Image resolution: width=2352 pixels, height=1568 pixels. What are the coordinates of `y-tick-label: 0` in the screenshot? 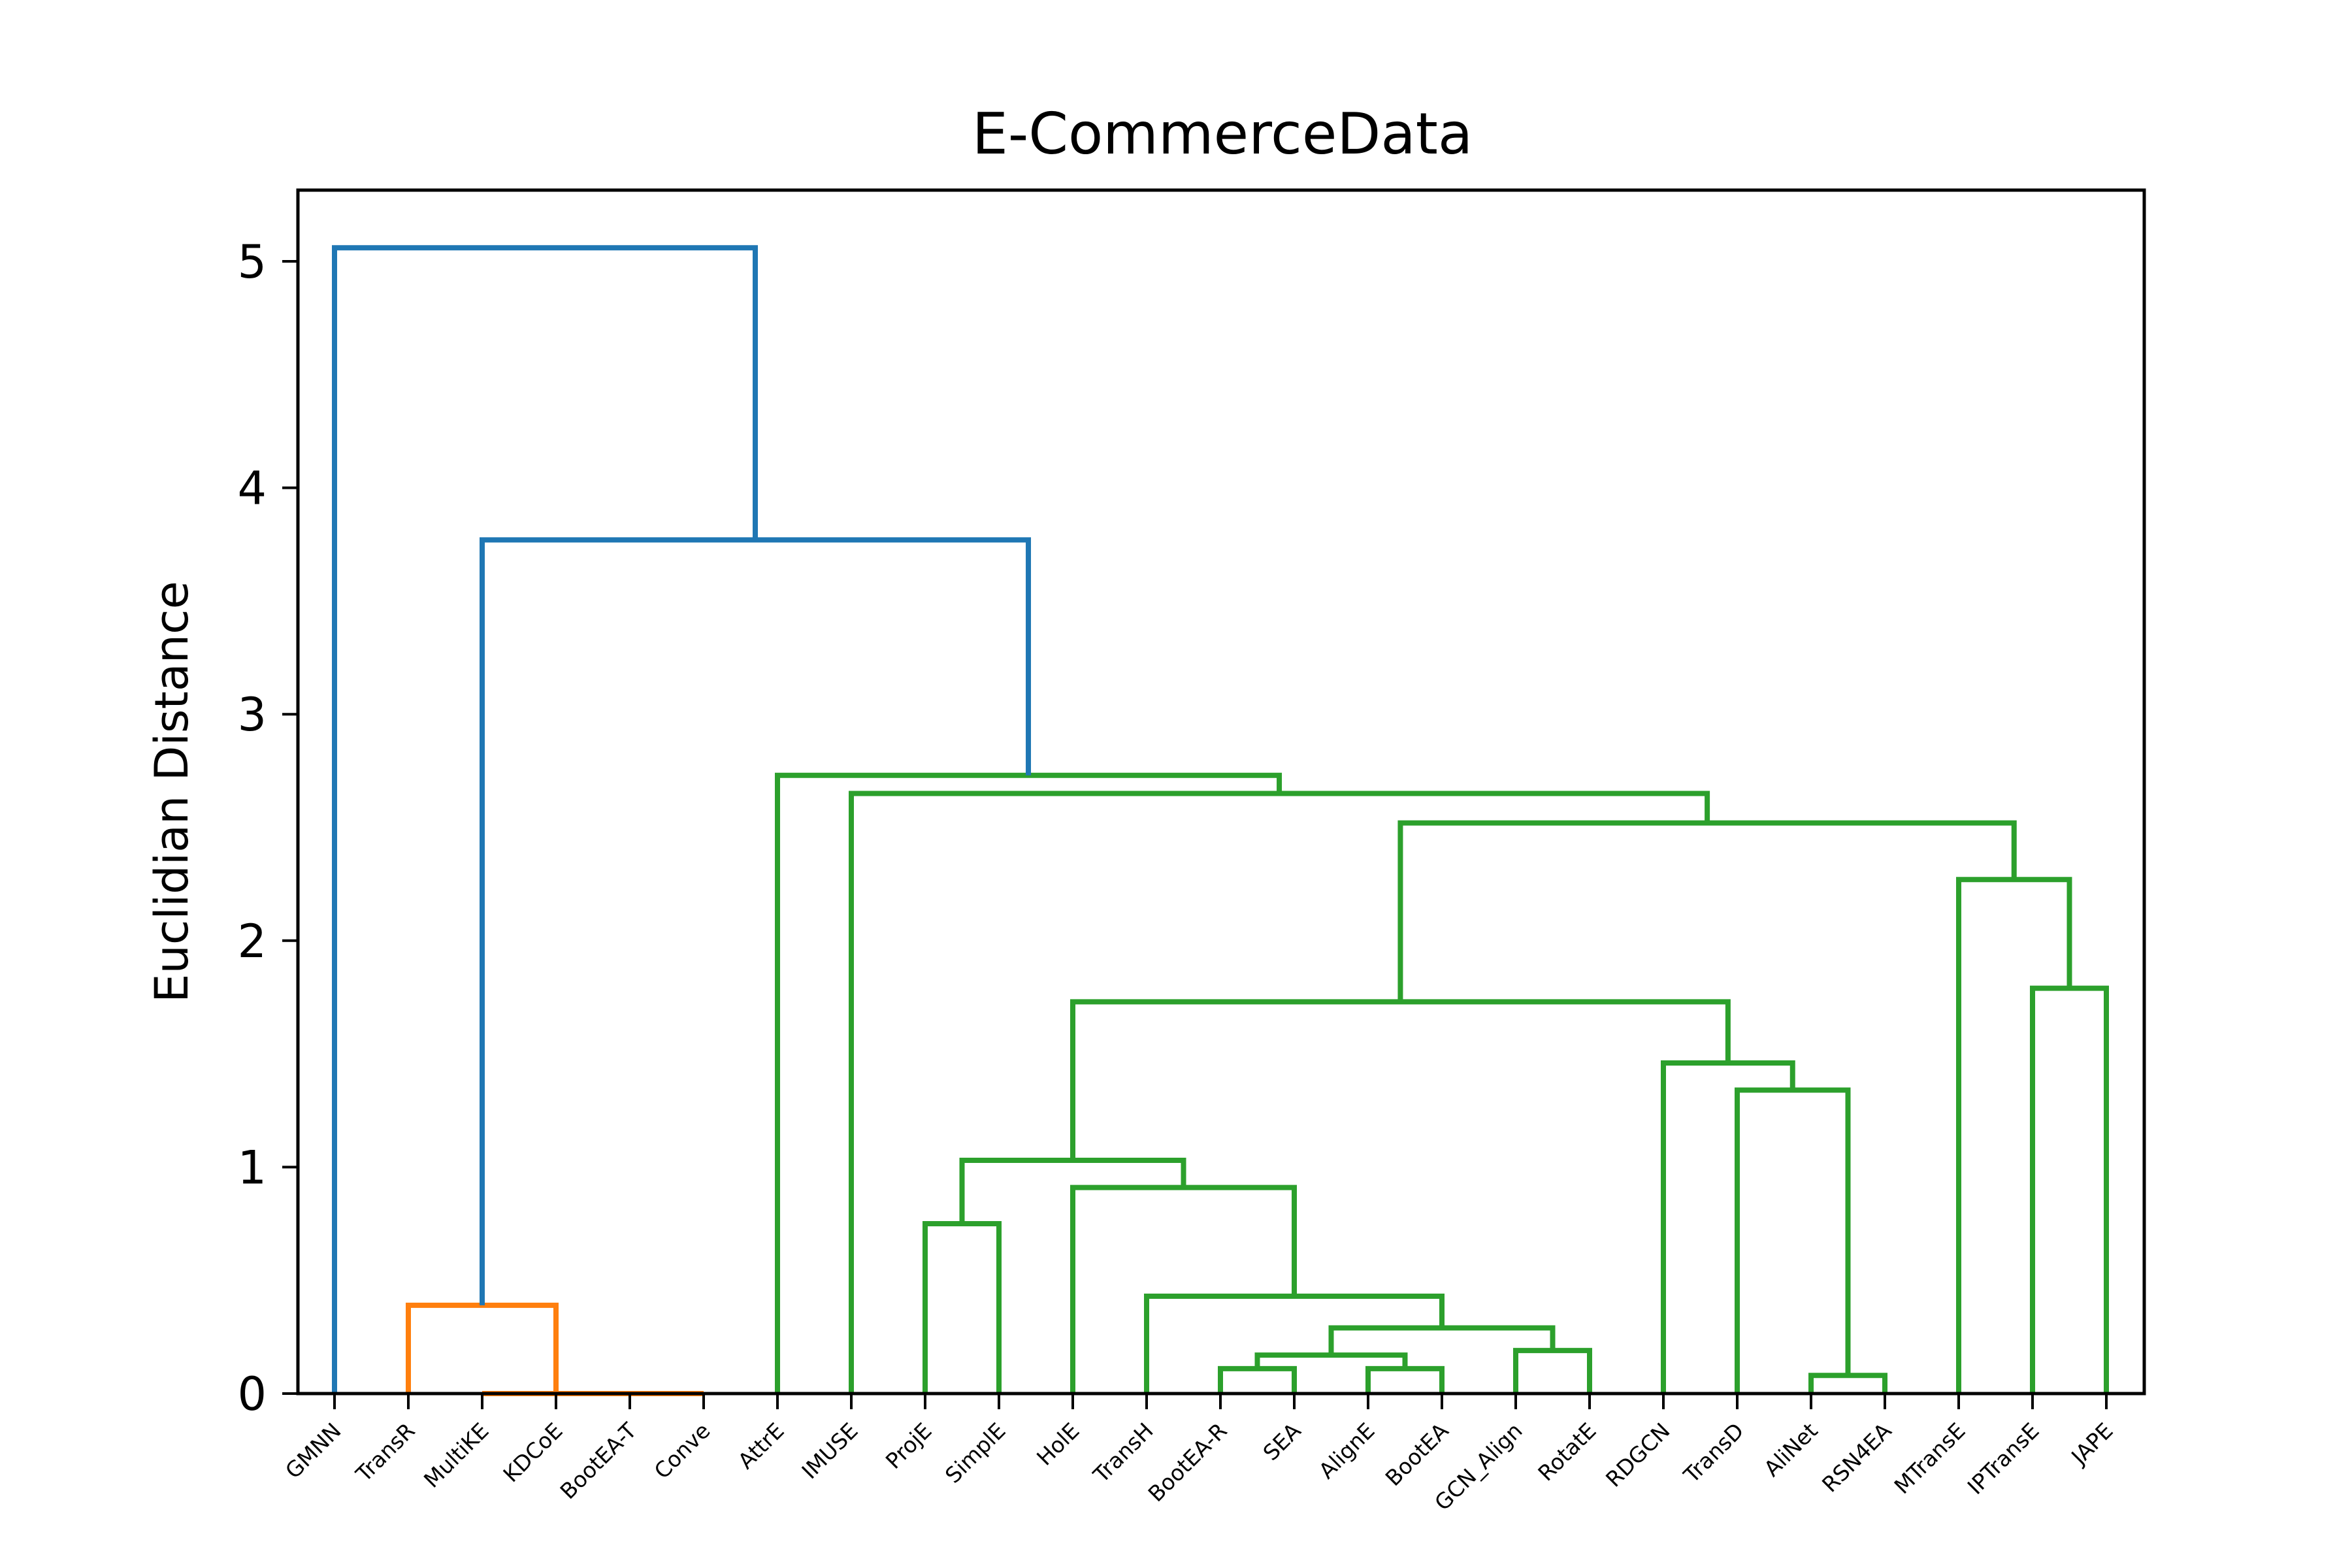 It's located at (252, 1394).